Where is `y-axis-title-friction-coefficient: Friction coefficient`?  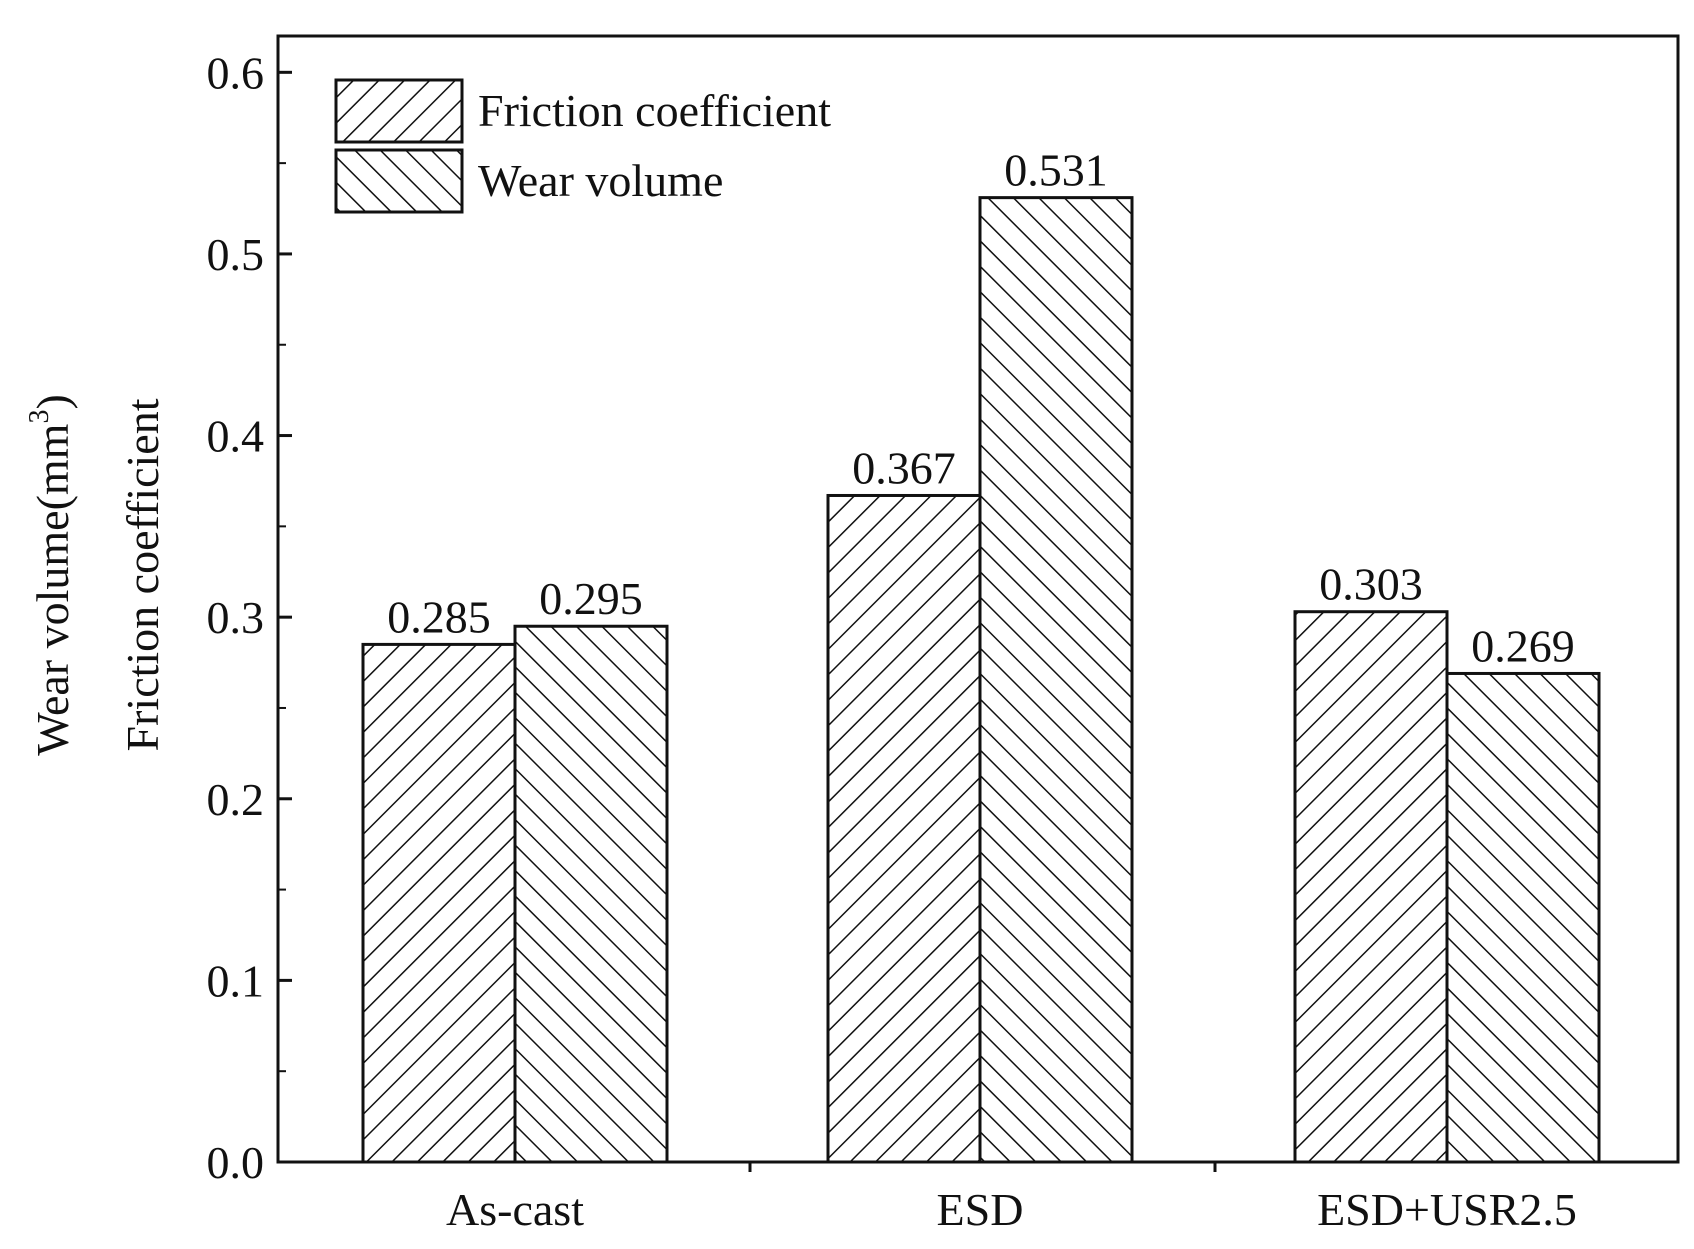 y-axis-title-friction-coefficient: Friction coefficient is located at coordinates (142, 574).